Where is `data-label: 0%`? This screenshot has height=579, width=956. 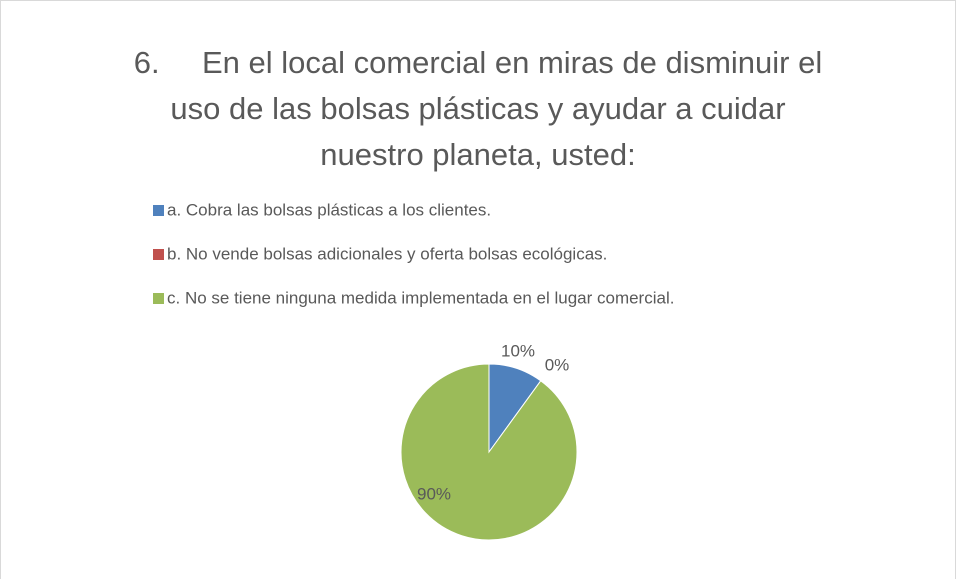
data-label: 0% is located at coordinates (557, 364).